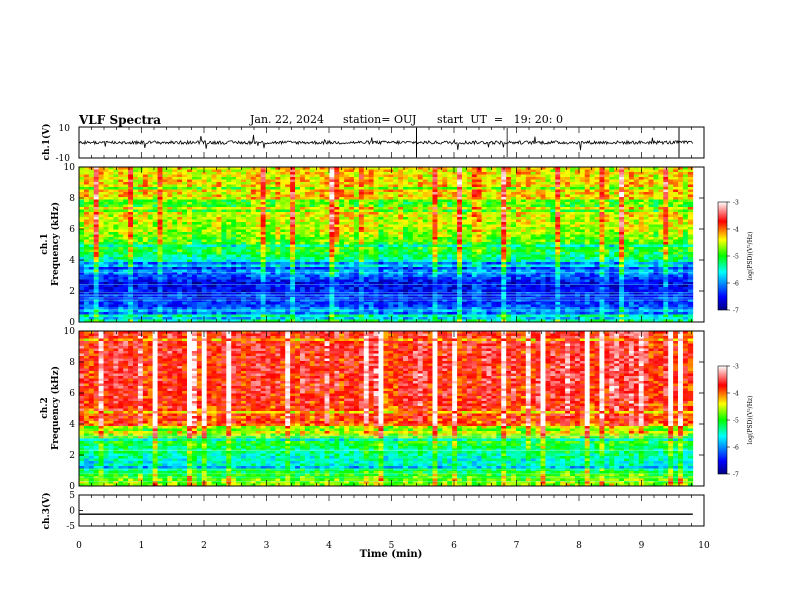 The height and width of the screenshot is (612, 792). Describe the element at coordinates (736, 284) in the screenshot. I see `ch1-cbar-label-3: -6` at that location.